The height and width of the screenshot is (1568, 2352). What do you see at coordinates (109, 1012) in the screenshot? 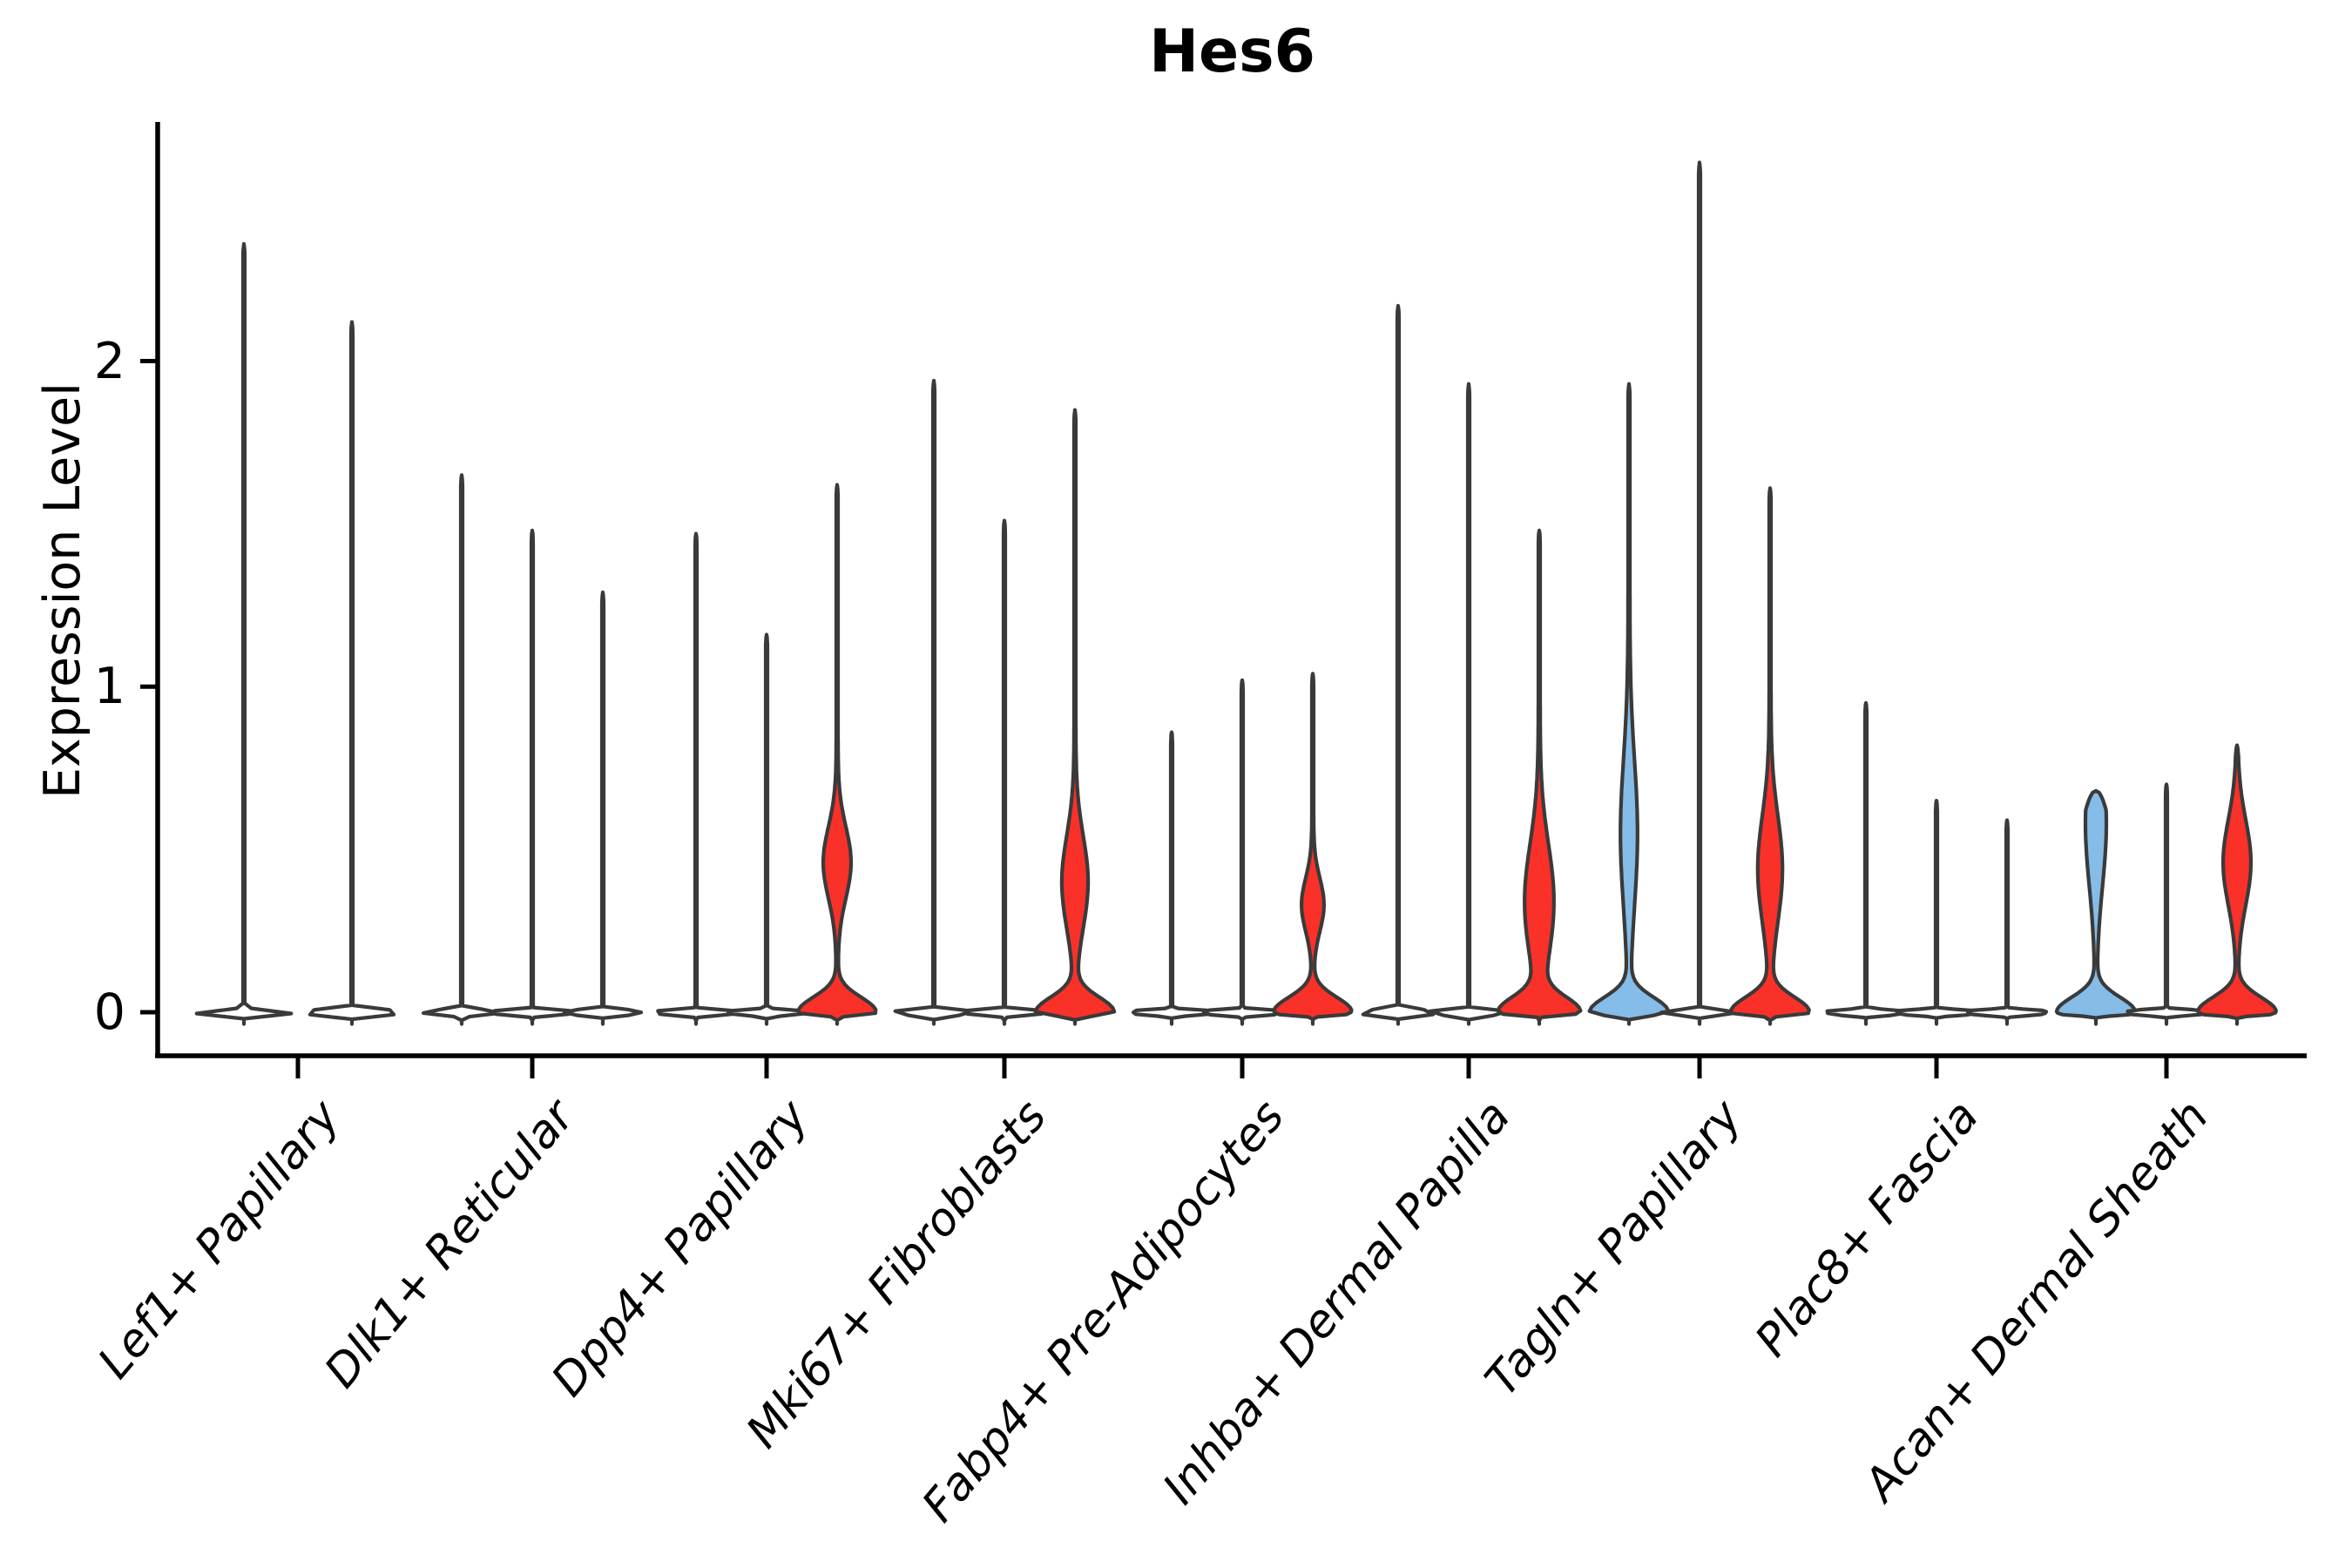
I see `y-tick-label: 0` at bounding box center [109, 1012].